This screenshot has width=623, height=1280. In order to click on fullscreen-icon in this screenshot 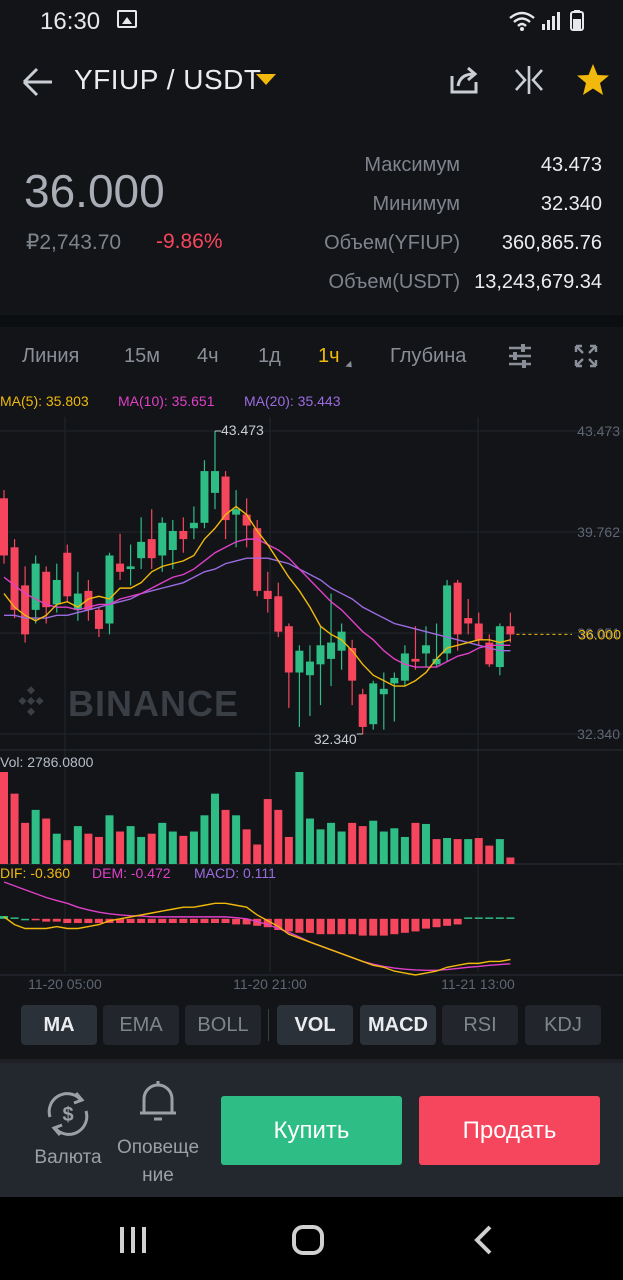, I will do `click(586, 356)`.